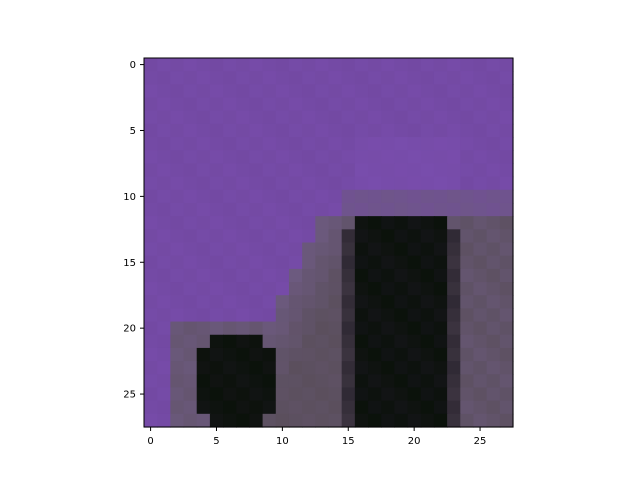  I want to click on x-tick-label: 15, so click(348, 441).